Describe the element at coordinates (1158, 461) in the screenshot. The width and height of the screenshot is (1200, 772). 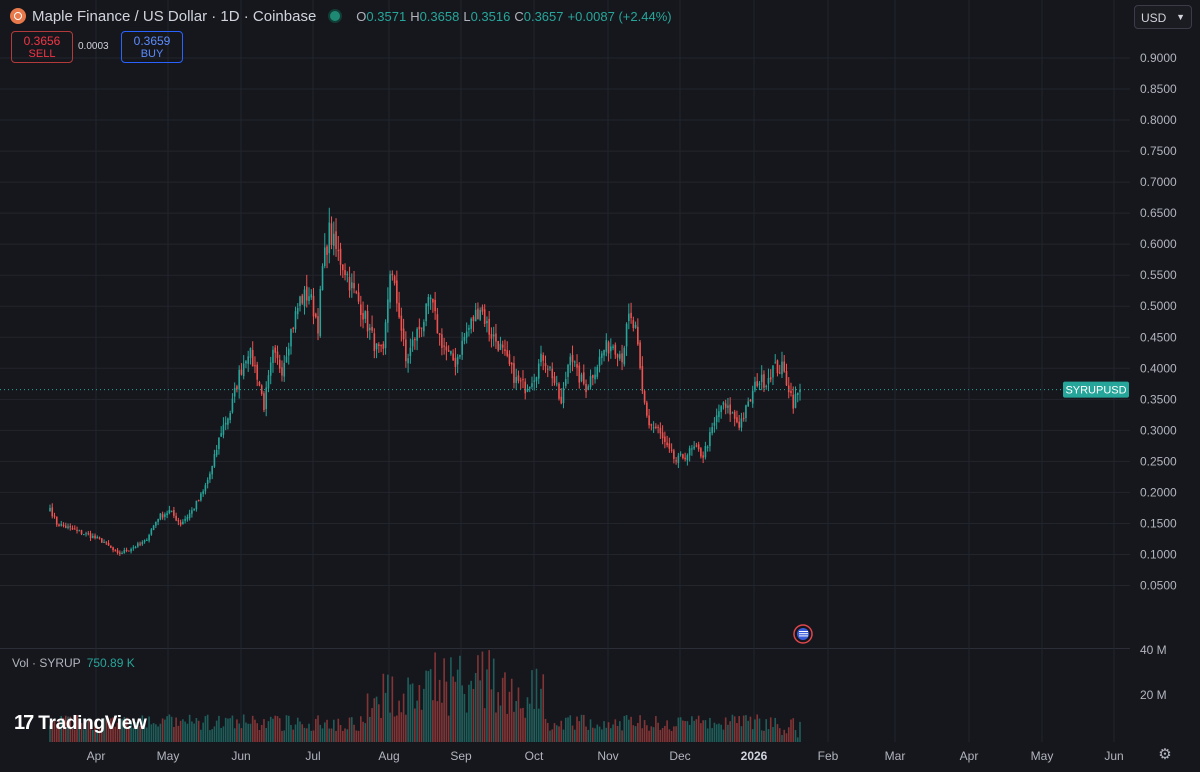
I see `y-tick-label: 0.2500` at that location.